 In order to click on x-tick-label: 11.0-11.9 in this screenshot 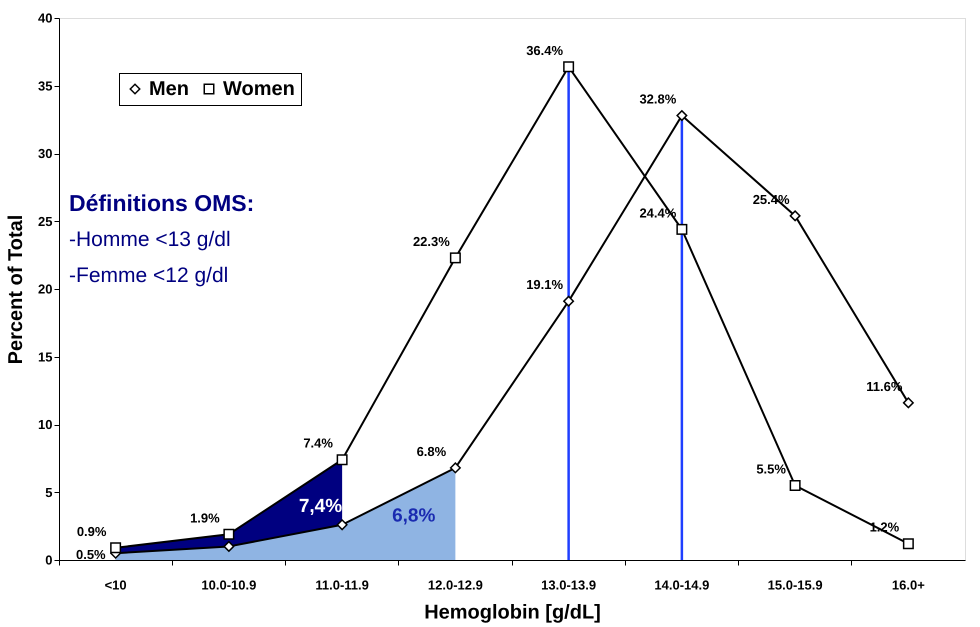, I will do `click(342, 585)`.